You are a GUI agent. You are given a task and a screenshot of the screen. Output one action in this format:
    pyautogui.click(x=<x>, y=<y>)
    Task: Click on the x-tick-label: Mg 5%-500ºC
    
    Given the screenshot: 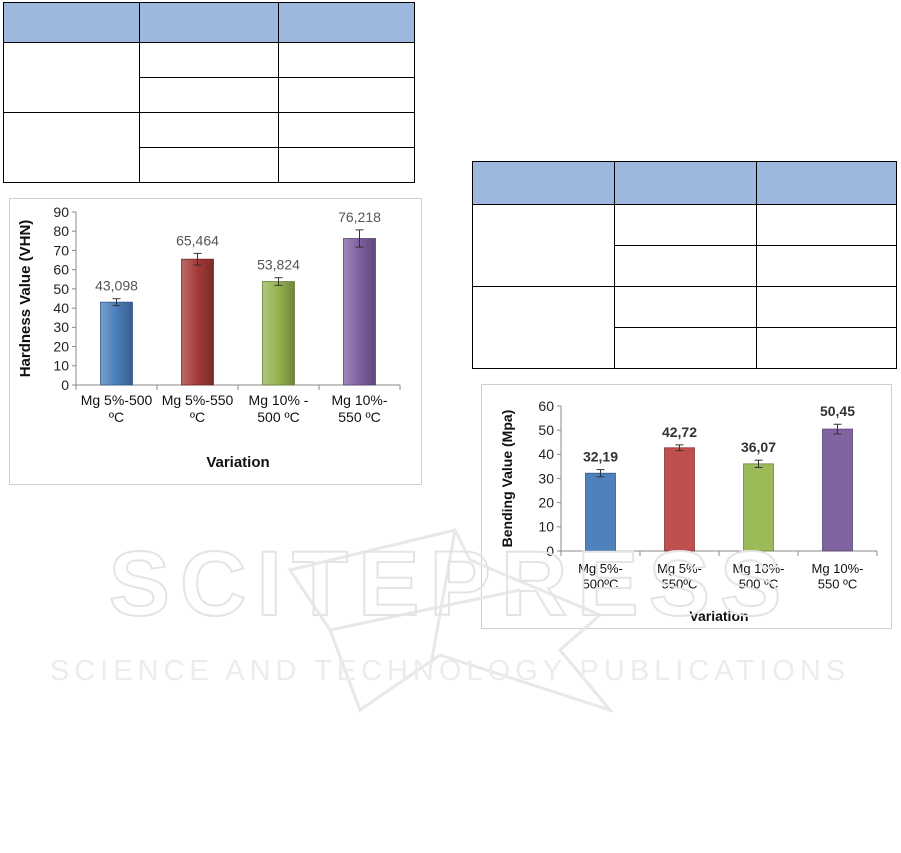 What is the action you would take?
    pyautogui.click(x=600, y=576)
    